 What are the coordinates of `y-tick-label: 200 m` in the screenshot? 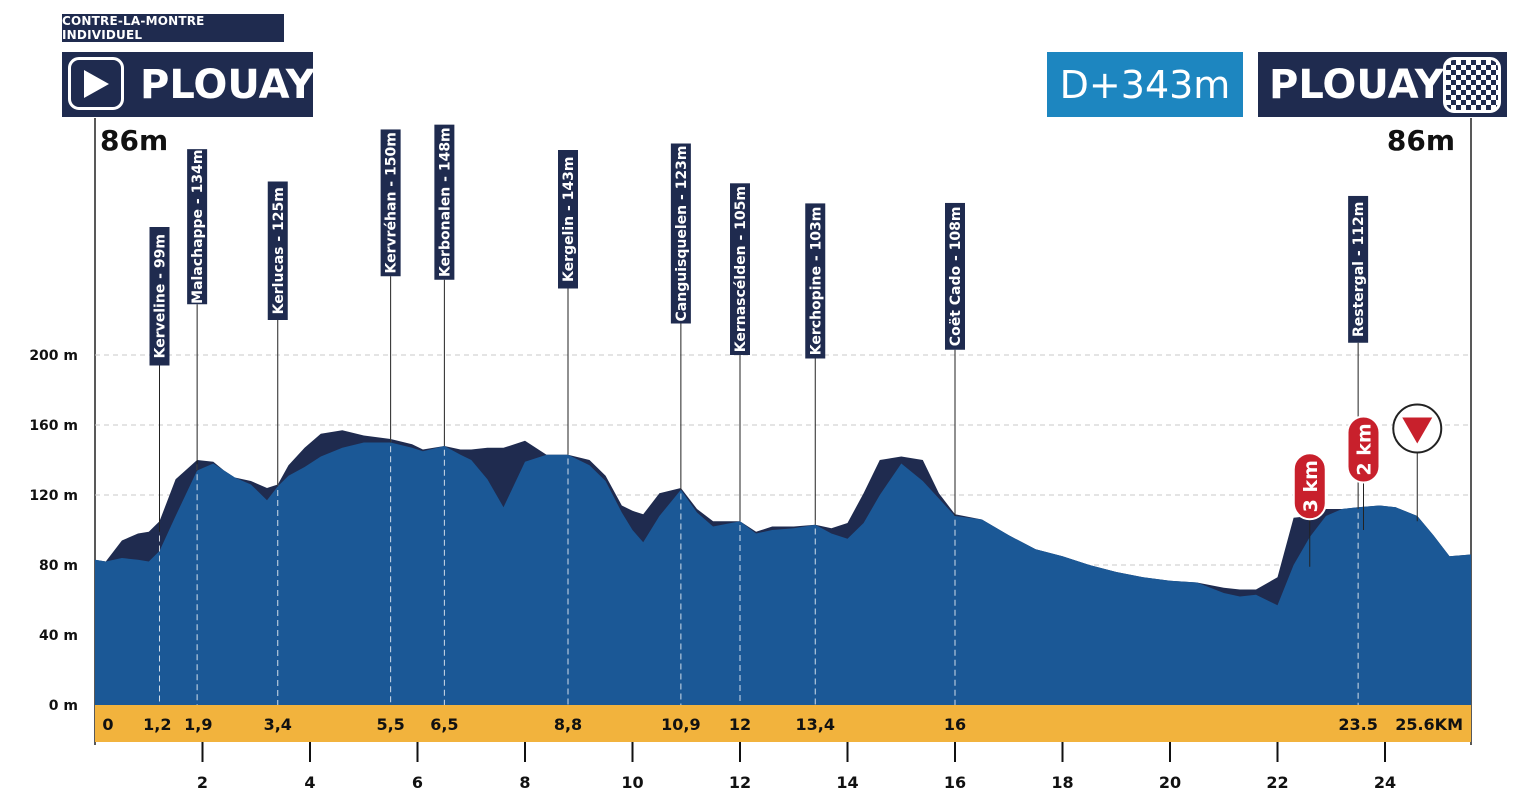 It's located at (53, 356).